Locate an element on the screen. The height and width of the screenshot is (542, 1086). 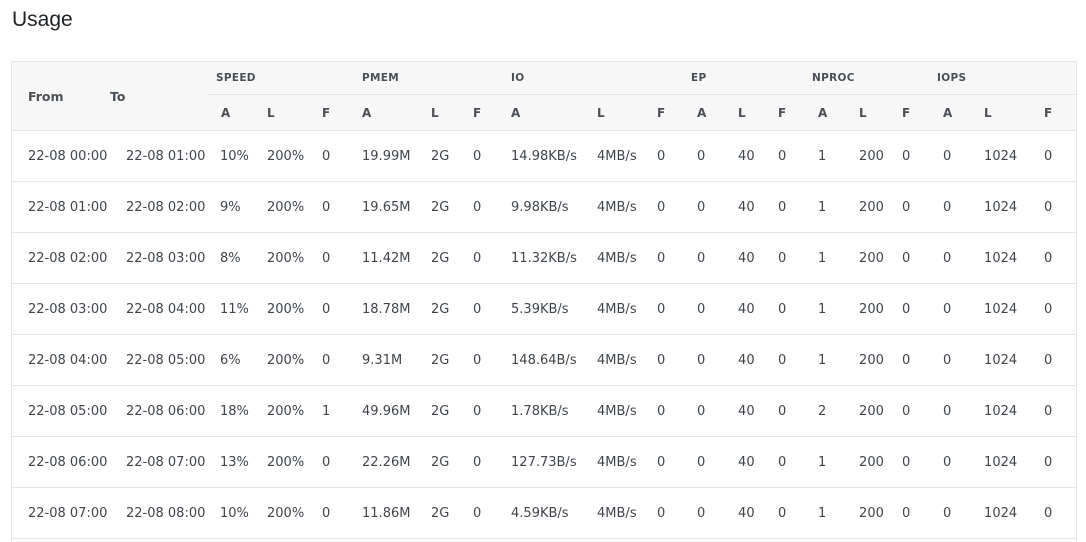
cell-to: 22-08 08:00 is located at coordinates (159, 513).